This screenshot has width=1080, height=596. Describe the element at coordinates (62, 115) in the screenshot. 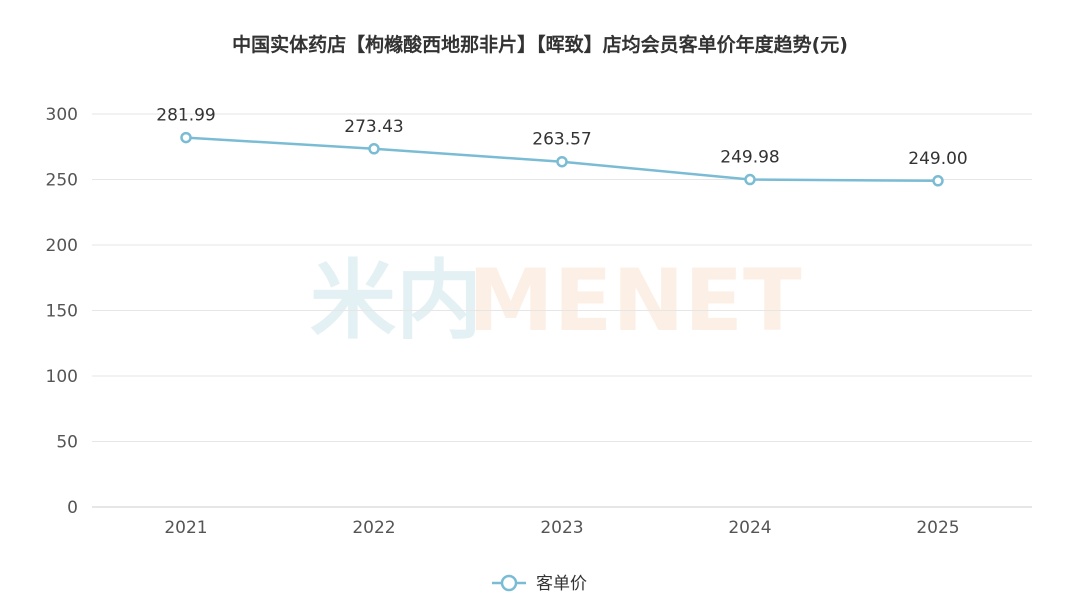

I see `y-tick-label: 300` at that location.